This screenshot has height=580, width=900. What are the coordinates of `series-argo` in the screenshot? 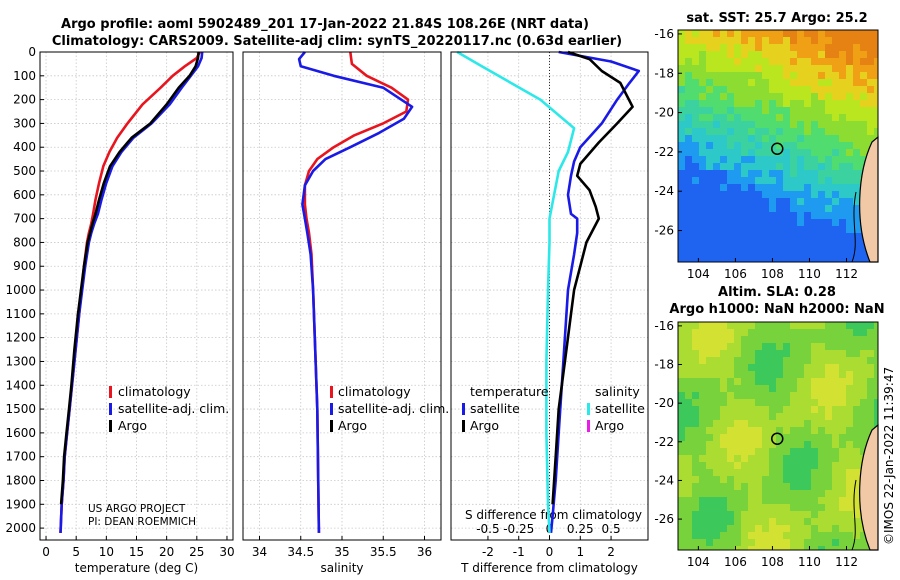 It's located at (129, 278).